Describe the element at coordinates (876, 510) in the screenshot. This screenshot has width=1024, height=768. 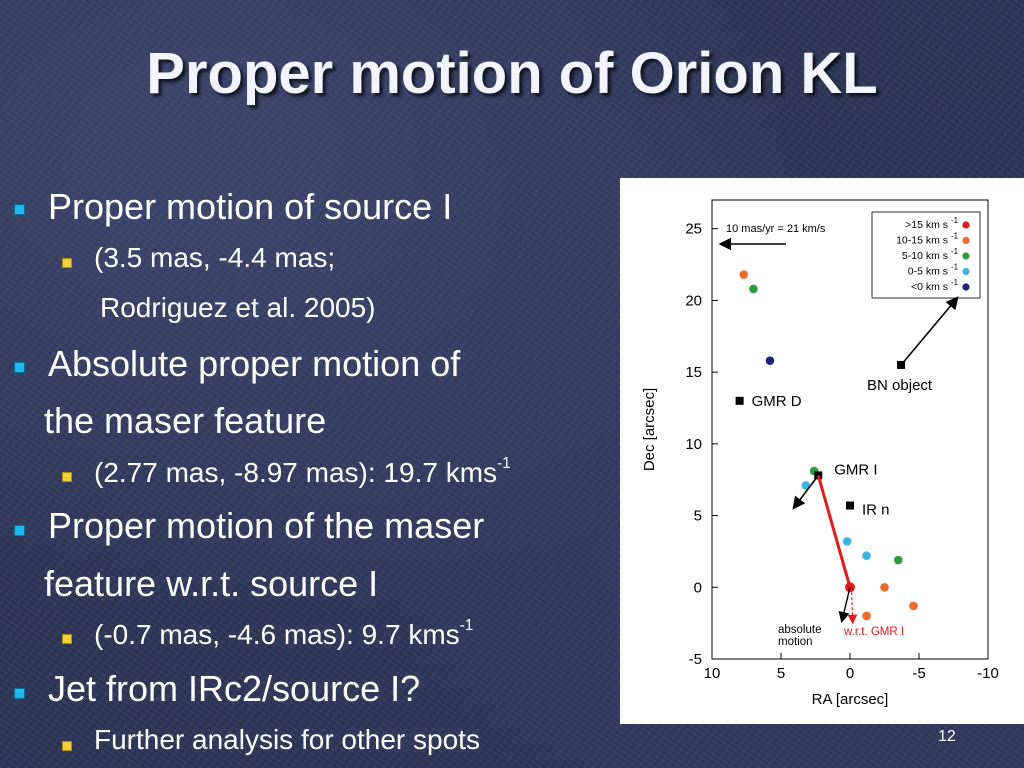
I see `source-label-irn: IR n` at that location.